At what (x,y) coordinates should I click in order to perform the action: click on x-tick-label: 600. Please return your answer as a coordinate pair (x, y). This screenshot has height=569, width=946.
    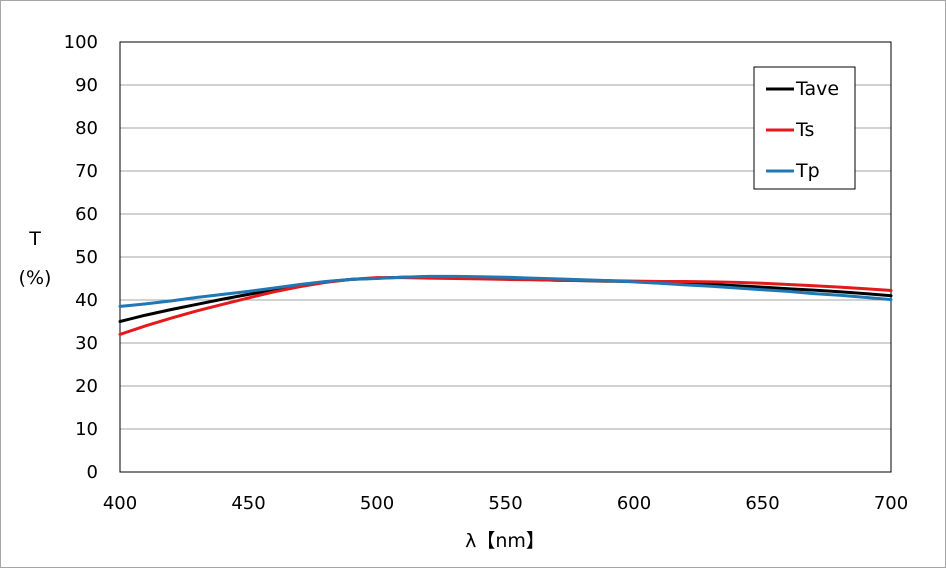
    Looking at the image, I should click on (634, 503).